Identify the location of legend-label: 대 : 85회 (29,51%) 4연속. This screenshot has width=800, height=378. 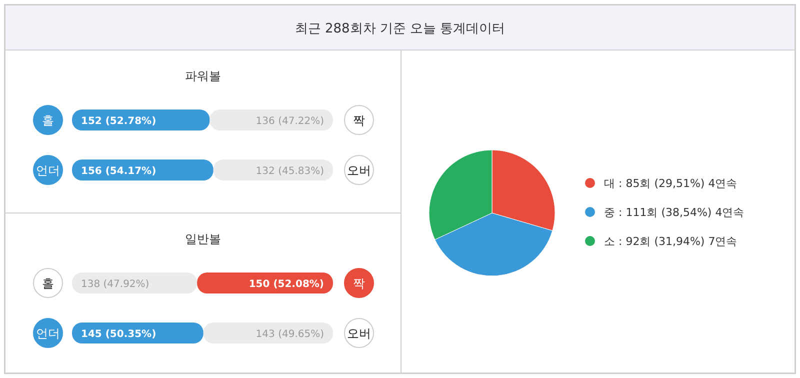
(671, 183).